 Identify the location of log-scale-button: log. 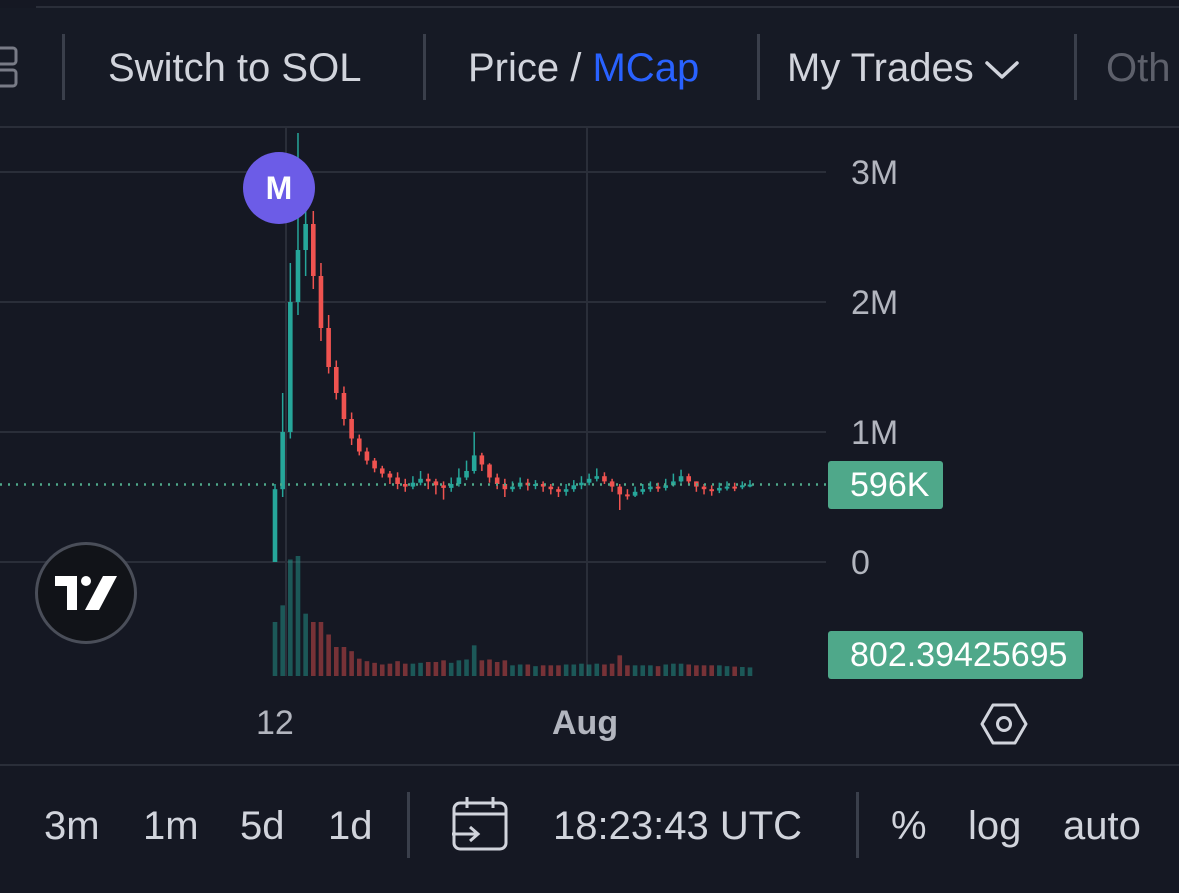
(995, 826).